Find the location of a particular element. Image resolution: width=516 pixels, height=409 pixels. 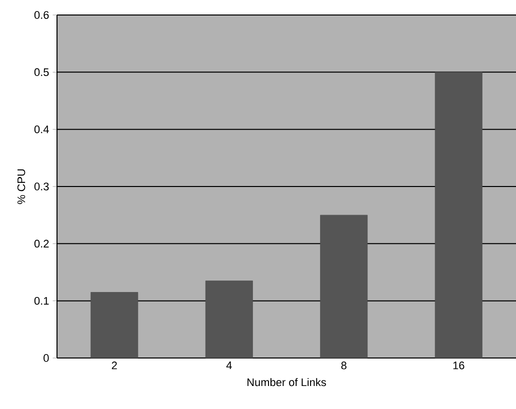

y-tick-label: 0.1 is located at coordinates (41, 300).